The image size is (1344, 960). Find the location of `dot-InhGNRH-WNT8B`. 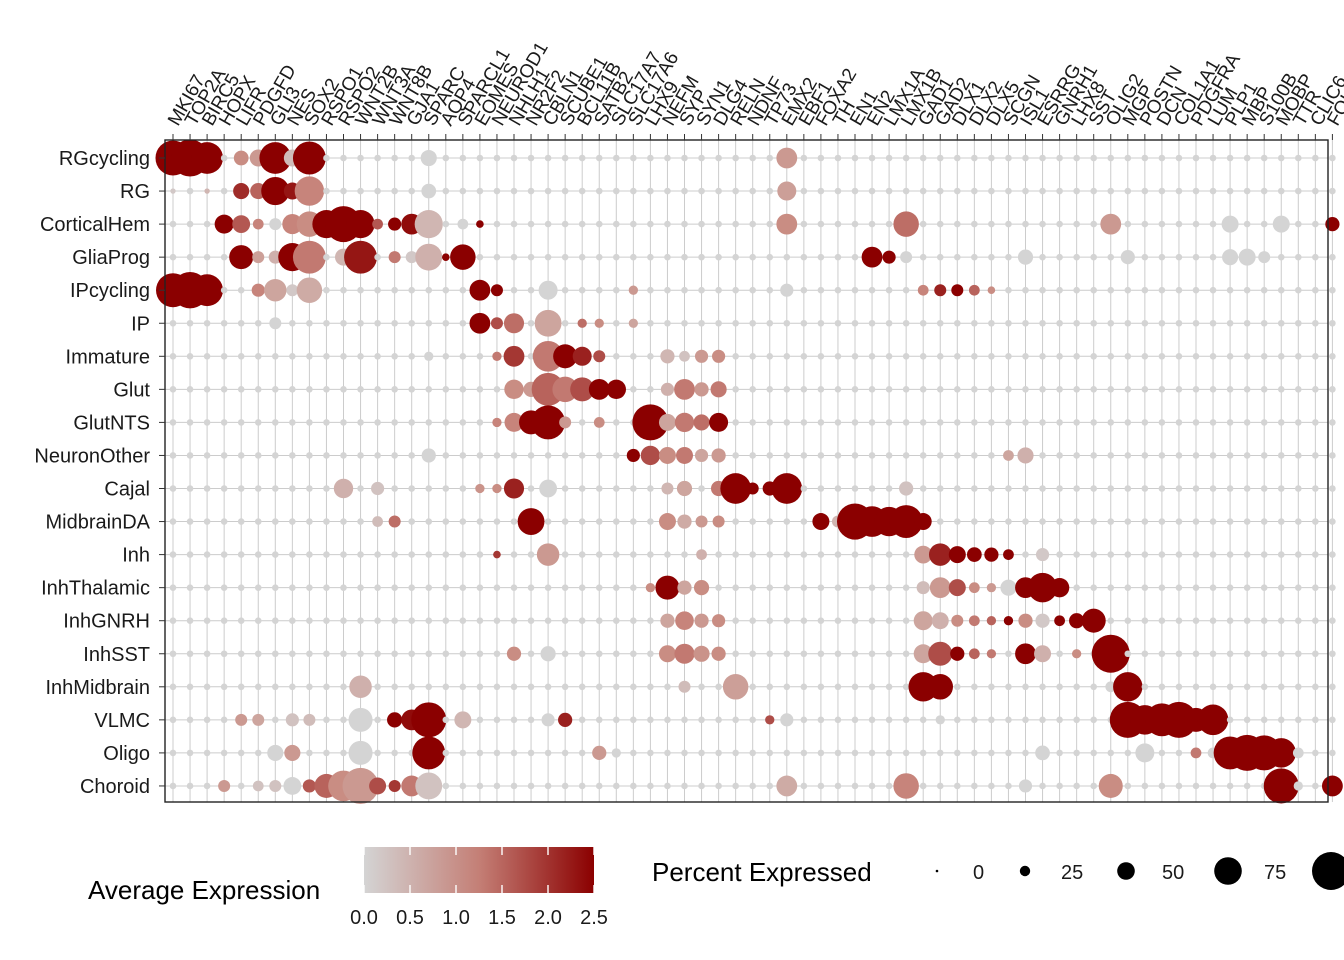

dot-InhGNRH-WNT8B is located at coordinates (394, 620).